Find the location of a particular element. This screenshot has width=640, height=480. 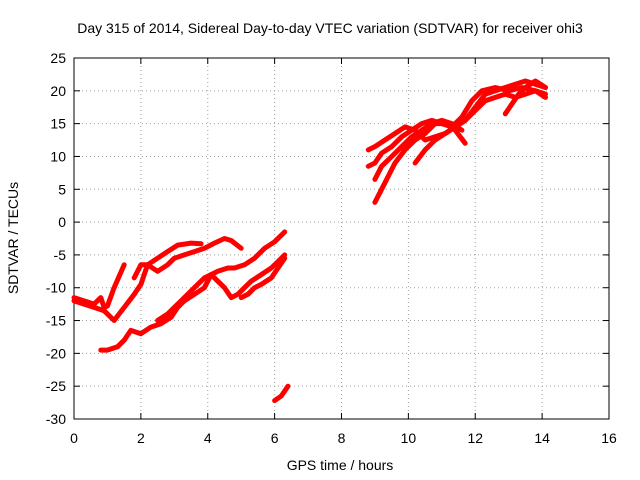

y-tick-label: 20 is located at coordinates (58, 91).